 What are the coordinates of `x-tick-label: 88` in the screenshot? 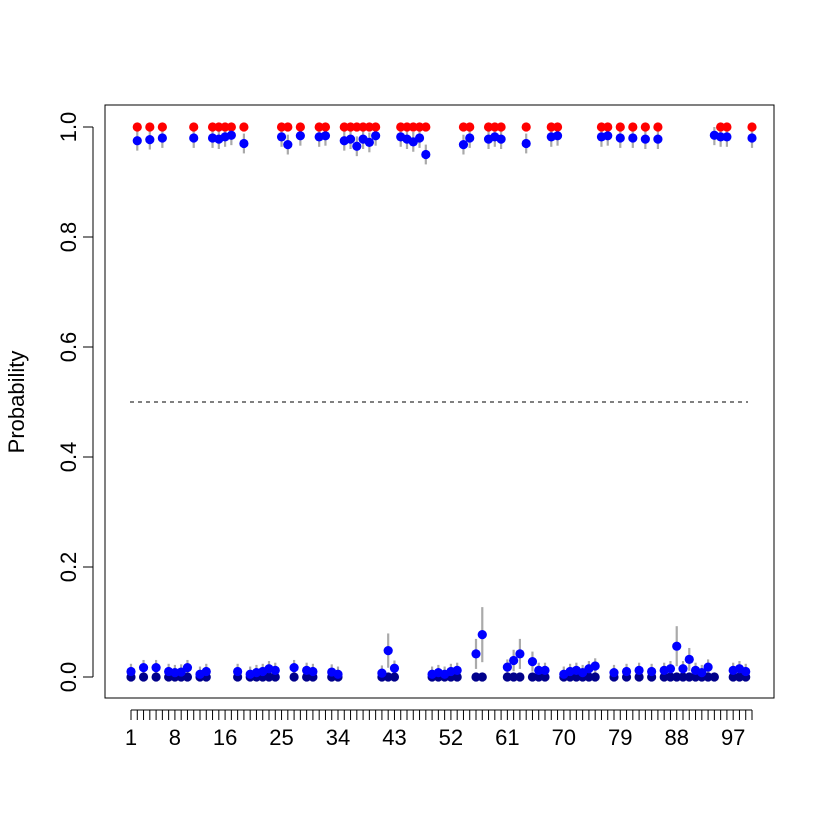 It's located at (676, 737).